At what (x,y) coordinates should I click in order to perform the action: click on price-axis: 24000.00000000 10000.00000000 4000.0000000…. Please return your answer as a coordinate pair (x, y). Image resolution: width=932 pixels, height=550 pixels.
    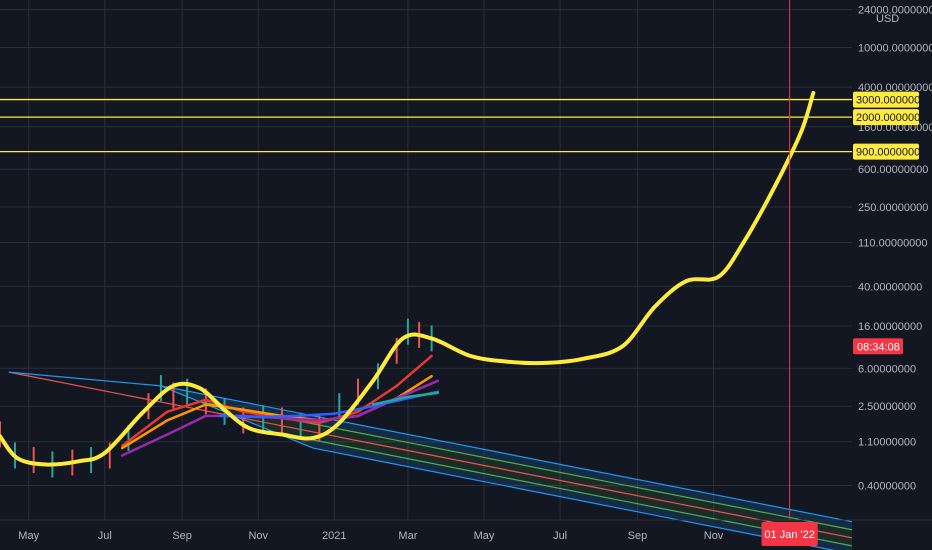
    Looking at the image, I should click on (892, 275).